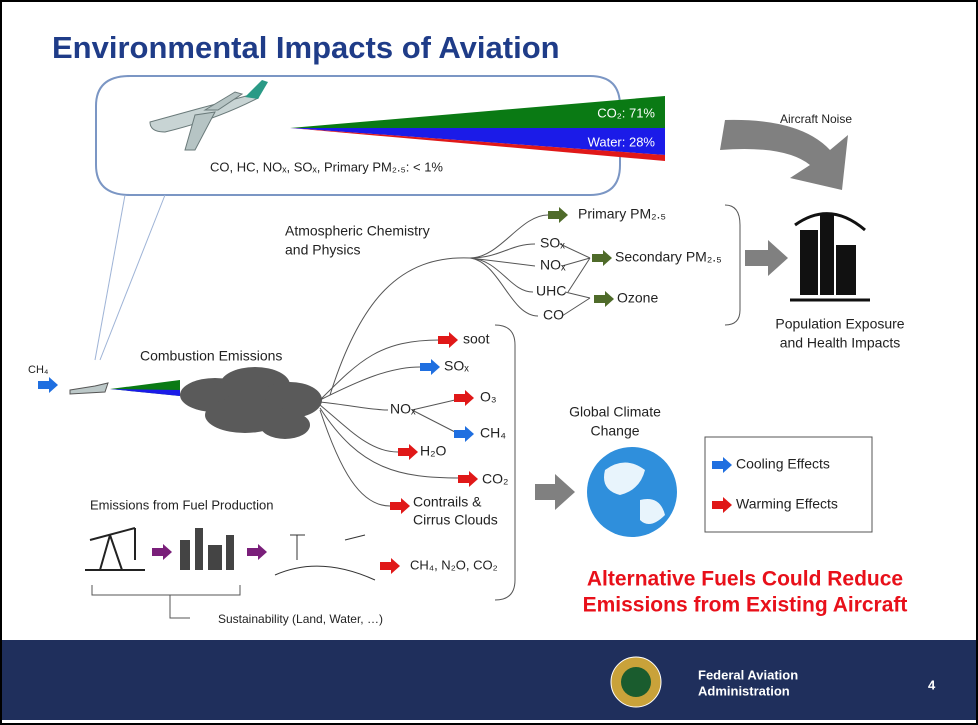 The height and width of the screenshot is (725, 978). What do you see at coordinates (495, 479) in the screenshot?
I see `co2: CO₂` at bounding box center [495, 479].